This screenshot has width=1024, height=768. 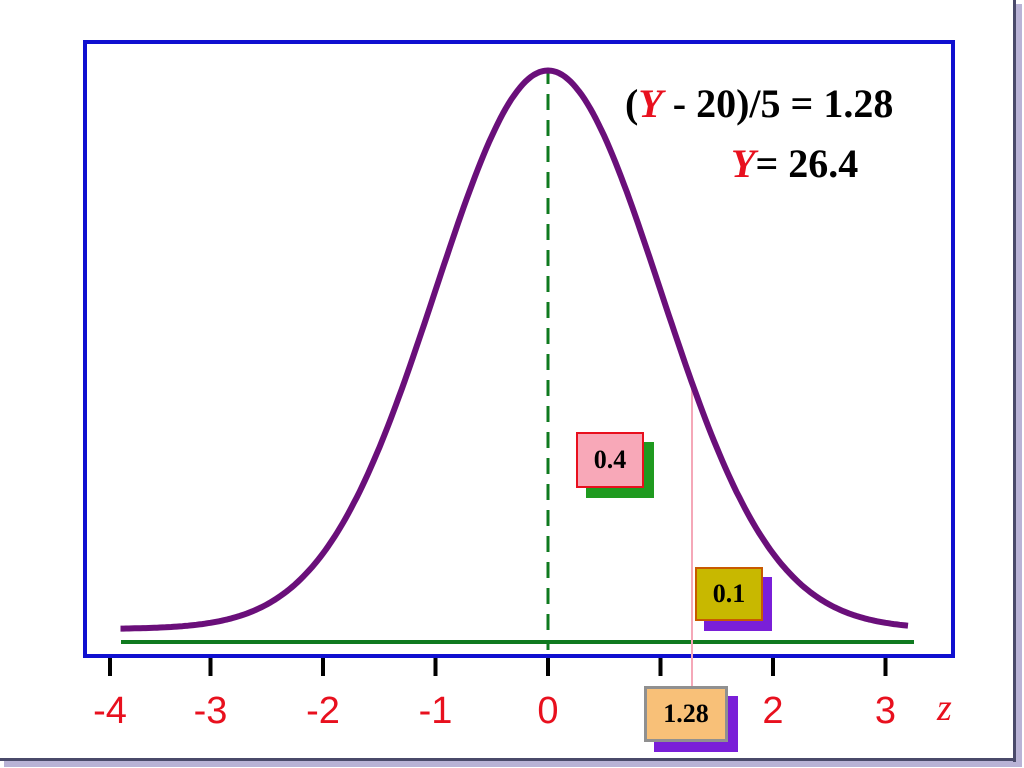 I want to click on x-tick-label-0: 0, so click(x=547, y=711).